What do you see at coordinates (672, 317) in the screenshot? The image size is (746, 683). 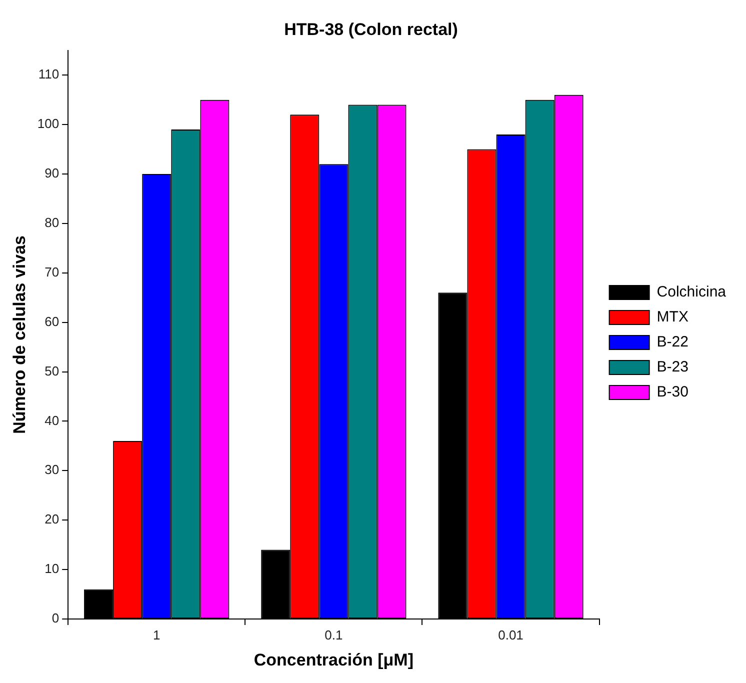 I see `legend-label: MTX` at bounding box center [672, 317].